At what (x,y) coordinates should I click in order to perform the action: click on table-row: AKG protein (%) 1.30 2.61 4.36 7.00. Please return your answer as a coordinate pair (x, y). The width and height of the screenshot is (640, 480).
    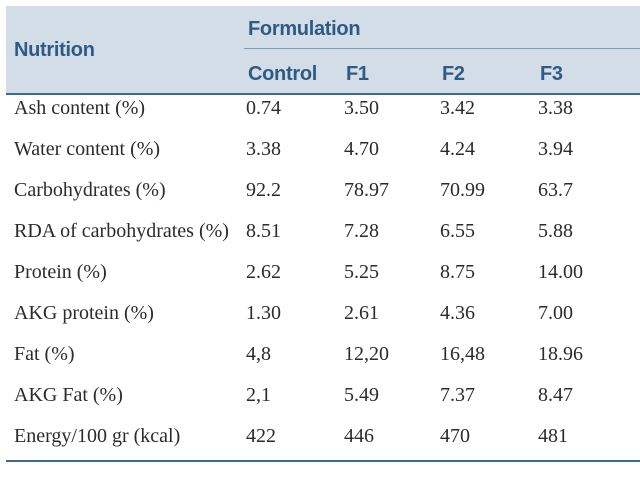
    Looking at the image, I should click on (323, 313).